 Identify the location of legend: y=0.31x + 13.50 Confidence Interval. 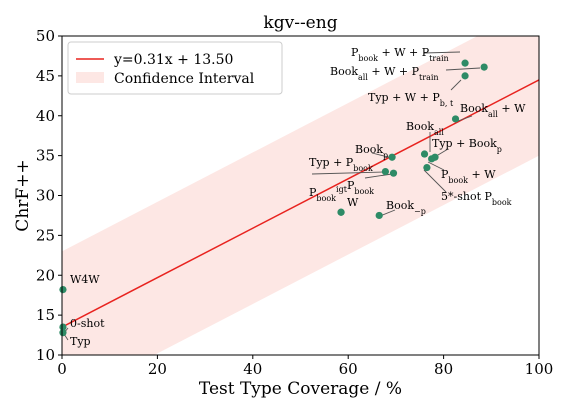
(175, 68).